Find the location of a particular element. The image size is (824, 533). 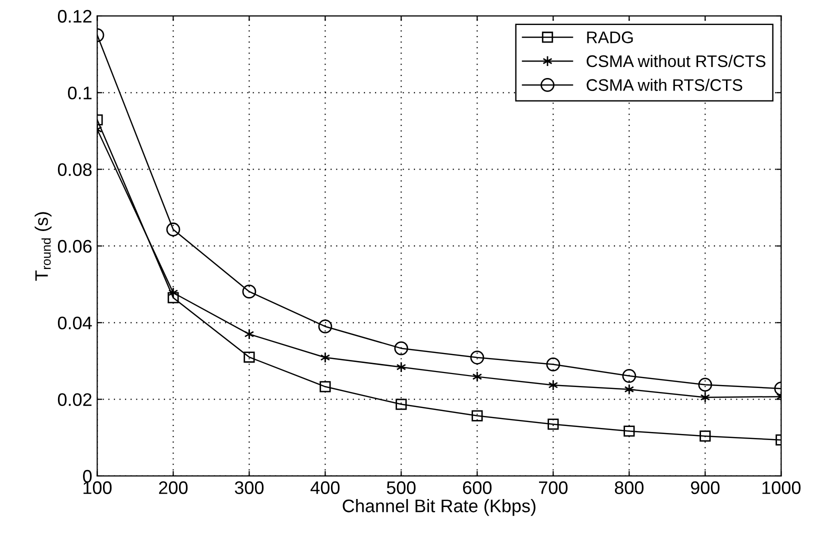

x-tick-label: 900 is located at coordinates (705, 487).